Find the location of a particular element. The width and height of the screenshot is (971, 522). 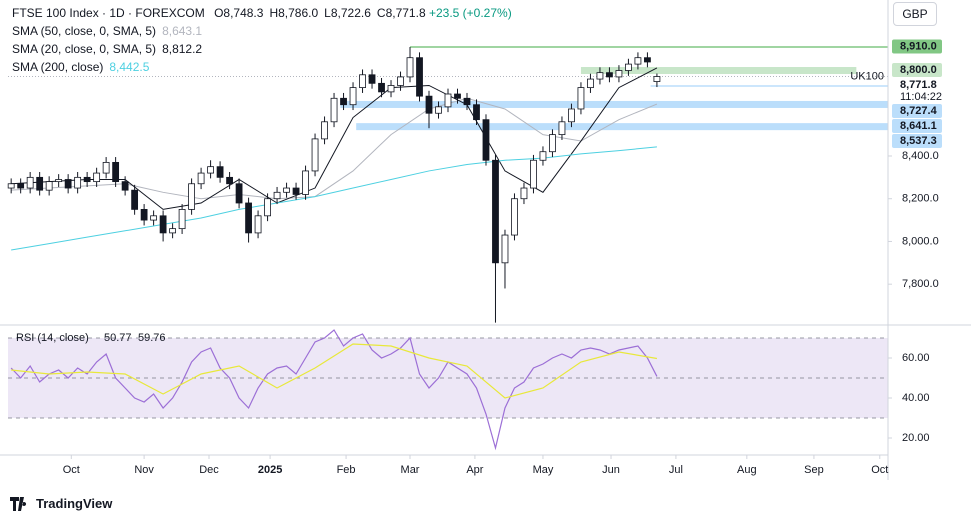

ohlc-label: O is located at coordinates (219, 13).